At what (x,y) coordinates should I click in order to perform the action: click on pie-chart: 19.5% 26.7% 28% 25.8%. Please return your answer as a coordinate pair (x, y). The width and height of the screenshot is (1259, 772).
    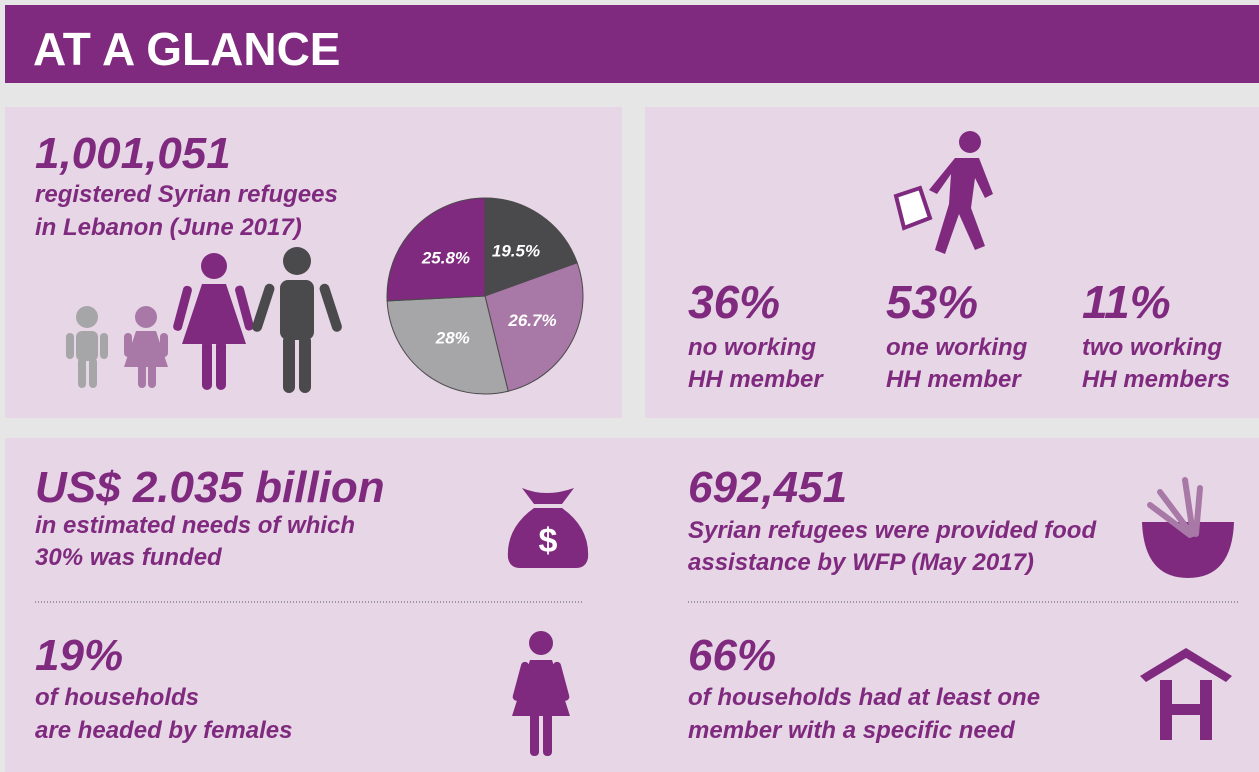
    Looking at the image, I should click on (485, 296).